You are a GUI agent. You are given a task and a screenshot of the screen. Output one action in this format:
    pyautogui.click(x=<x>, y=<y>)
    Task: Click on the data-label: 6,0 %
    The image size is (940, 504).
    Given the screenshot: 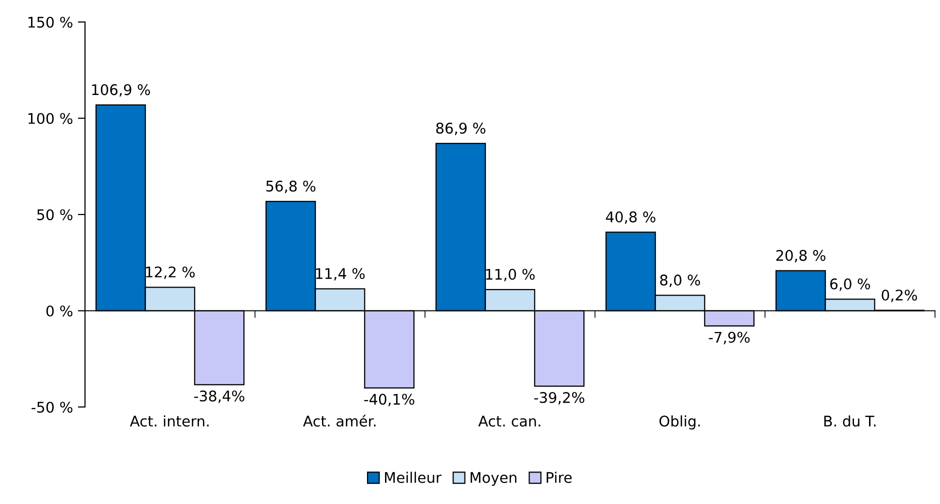 What is the action you would take?
    pyautogui.click(x=850, y=284)
    